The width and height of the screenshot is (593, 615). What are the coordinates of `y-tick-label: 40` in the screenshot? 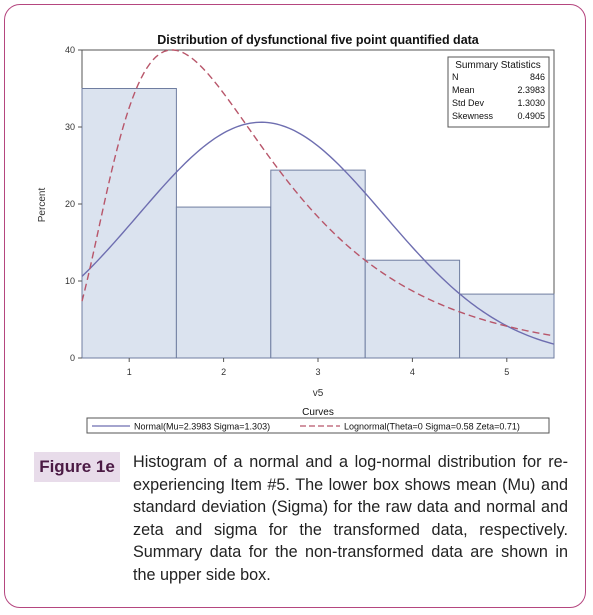 It's located at (70, 50).